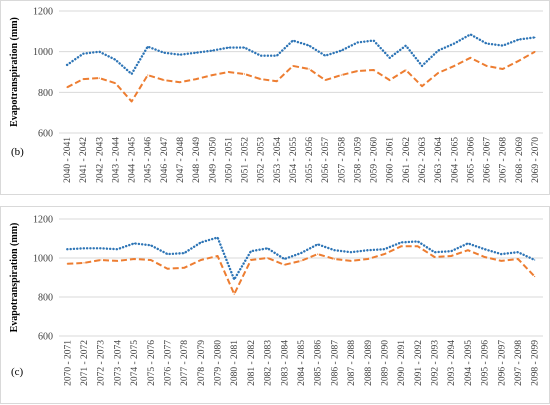  What do you see at coordinates (45, 134) in the screenshot?
I see `y-tick-label: 600` at bounding box center [45, 134].